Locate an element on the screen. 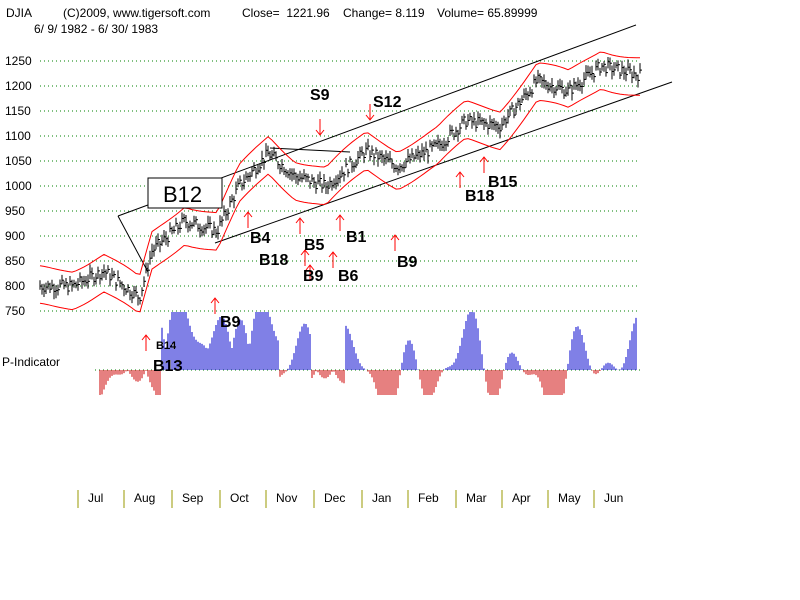 The image size is (800, 600). signal-label: S9 is located at coordinates (320, 95).